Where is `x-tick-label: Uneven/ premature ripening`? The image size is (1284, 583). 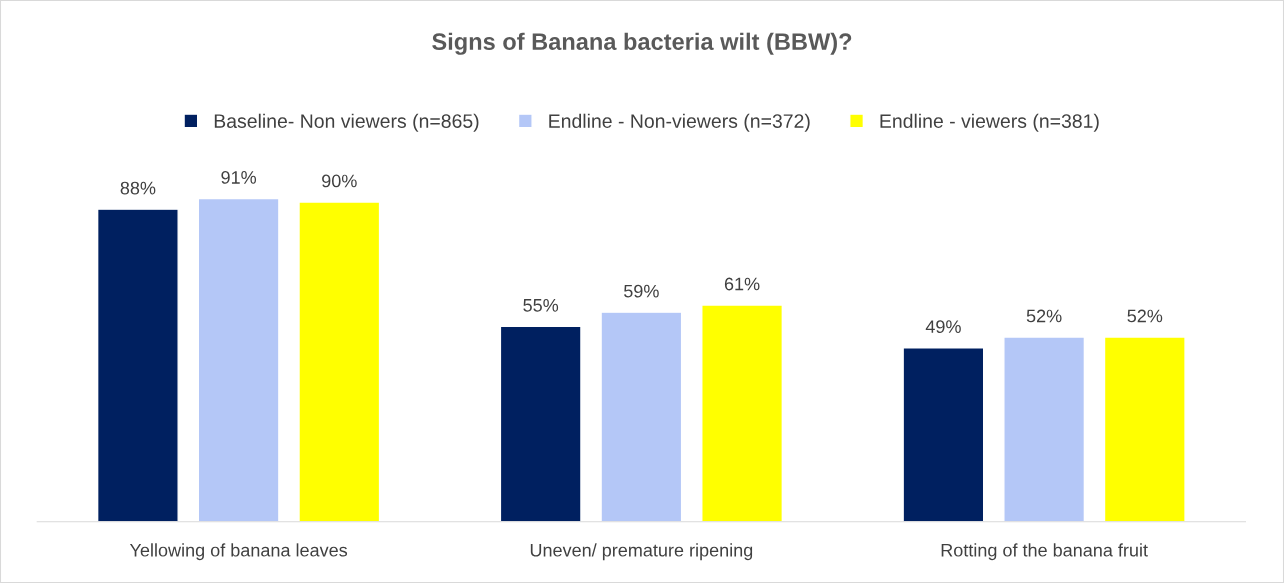
x-tick-label: Uneven/ premature ripening is located at coordinates (641, 552).